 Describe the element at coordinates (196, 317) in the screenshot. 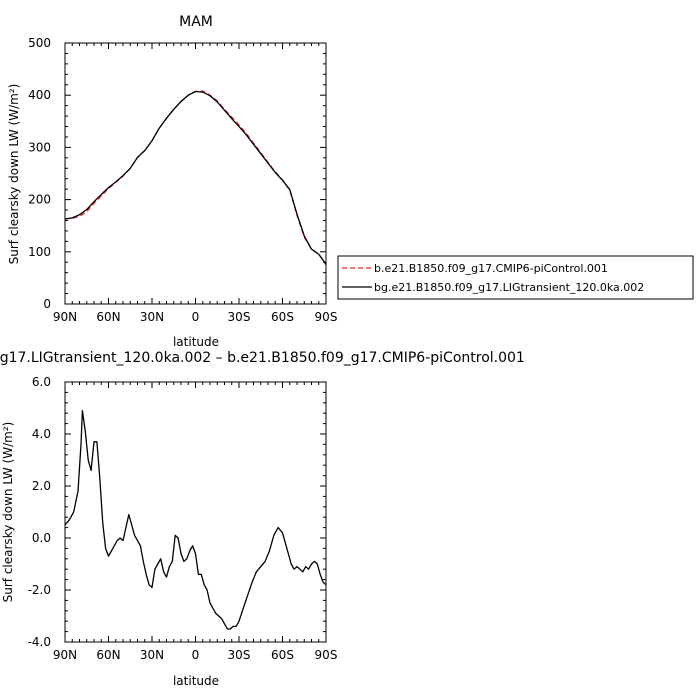

I see `top-x-tick-label: 0` at that location.